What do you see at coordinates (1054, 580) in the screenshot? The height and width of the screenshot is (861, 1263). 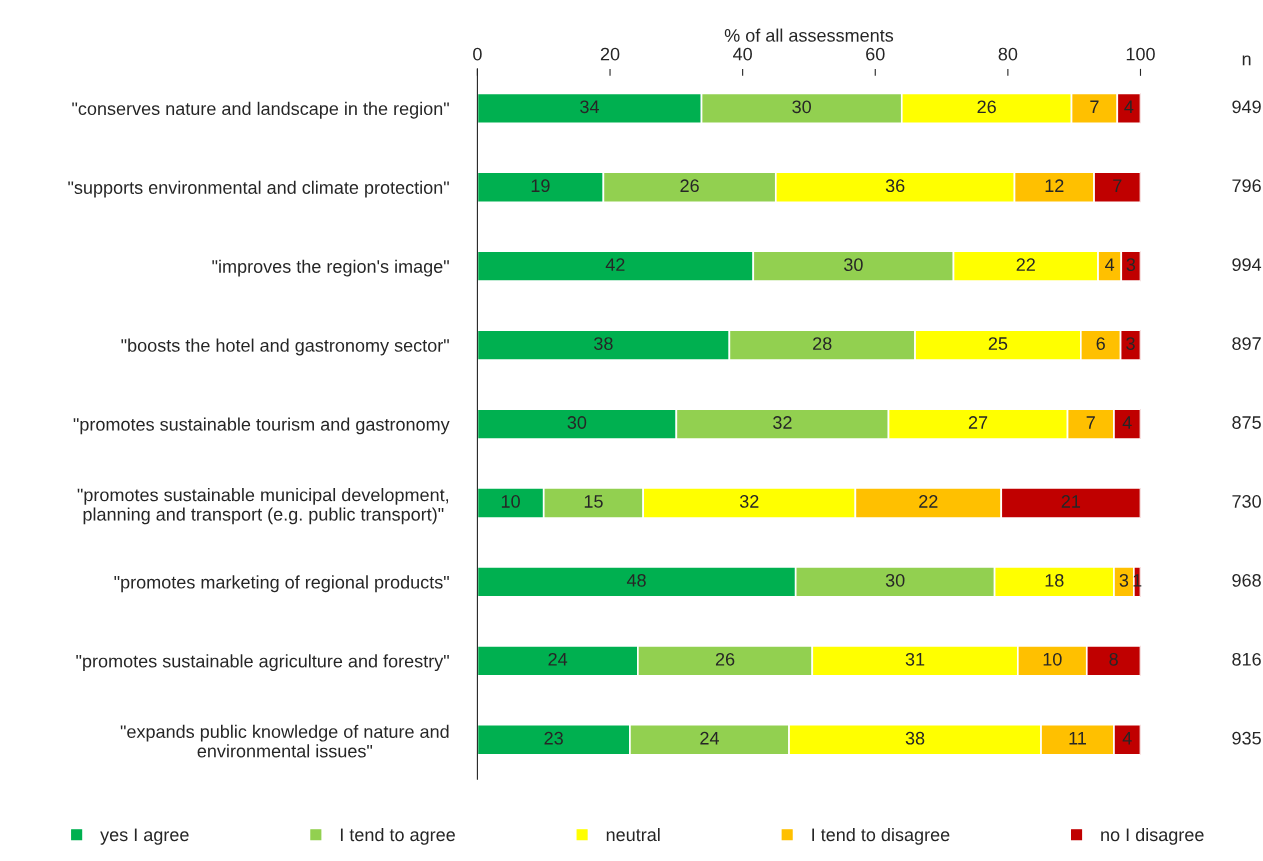 I see `data-label: 18` at bounding box center [1054, 580].